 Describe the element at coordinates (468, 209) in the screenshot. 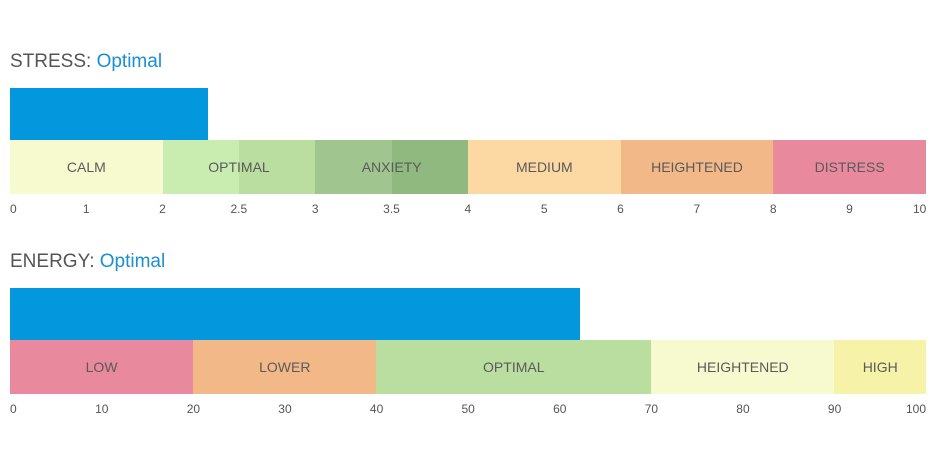

I see `stress-tick-label: 4` at that location.